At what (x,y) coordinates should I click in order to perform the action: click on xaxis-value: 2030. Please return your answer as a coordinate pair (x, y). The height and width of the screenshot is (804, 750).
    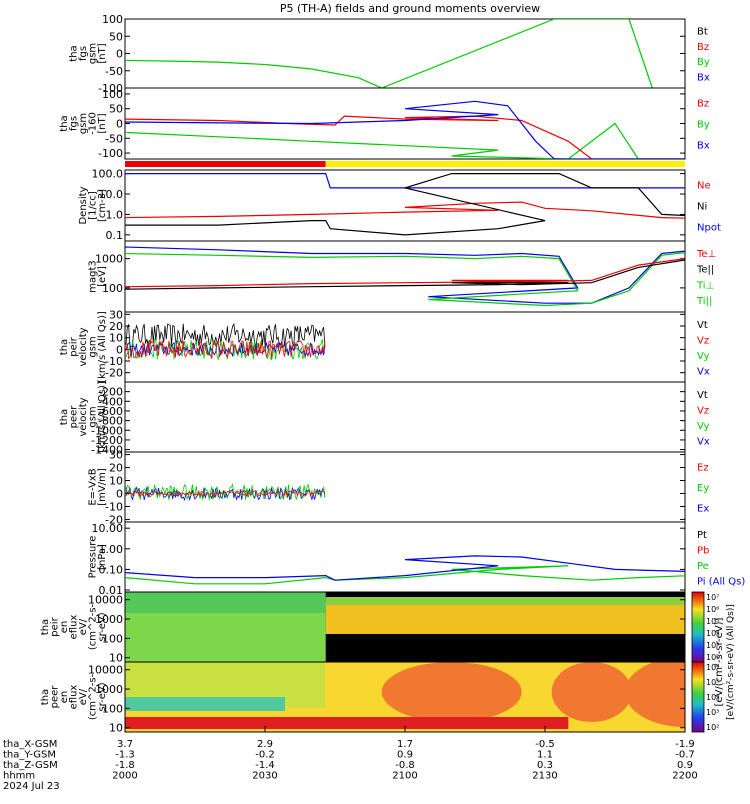
    Looking at the image, I should click on (264, 776).